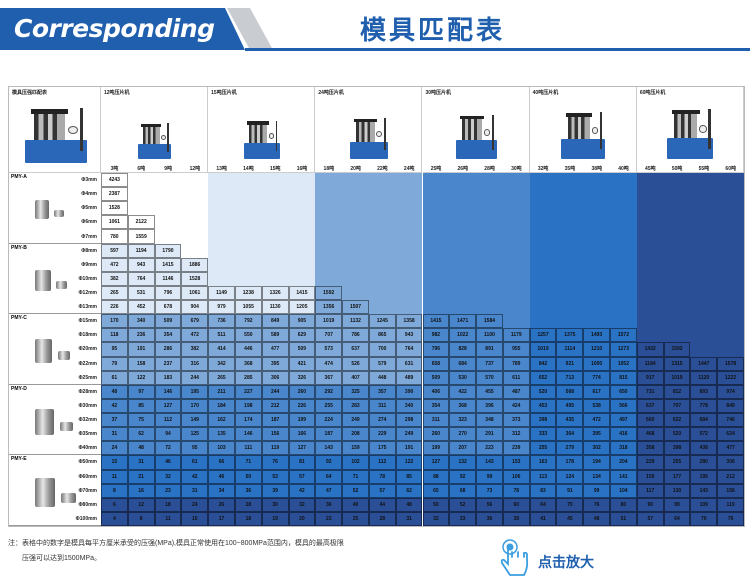  Describe the element at coordinates (221, 490) in the screenshot. I see `pressure-cell: 34` at that location.